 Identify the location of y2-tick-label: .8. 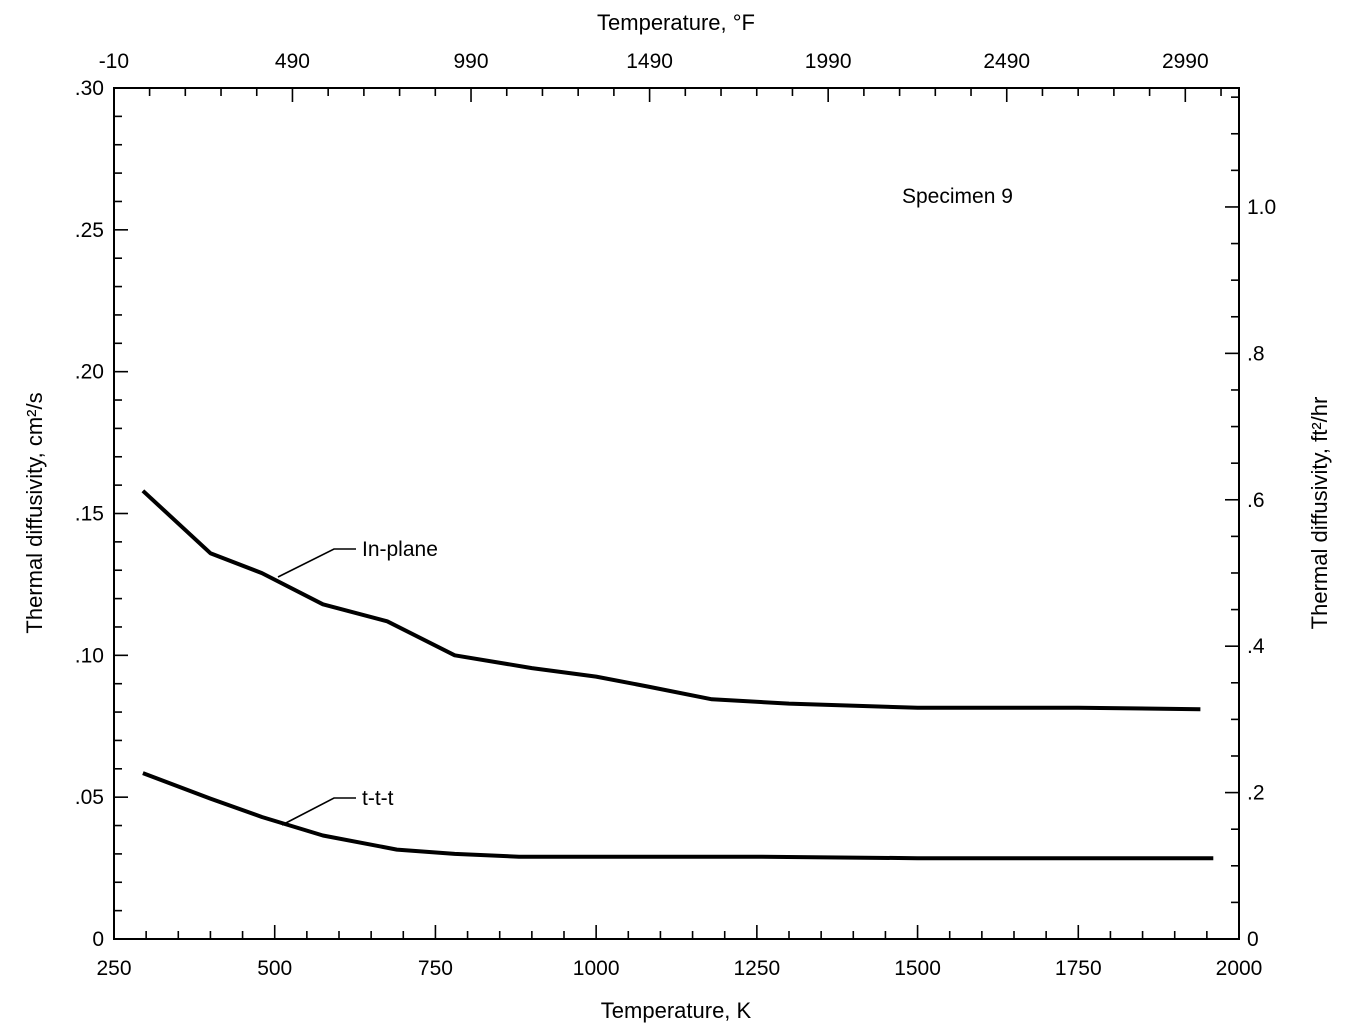
(1256, 353).